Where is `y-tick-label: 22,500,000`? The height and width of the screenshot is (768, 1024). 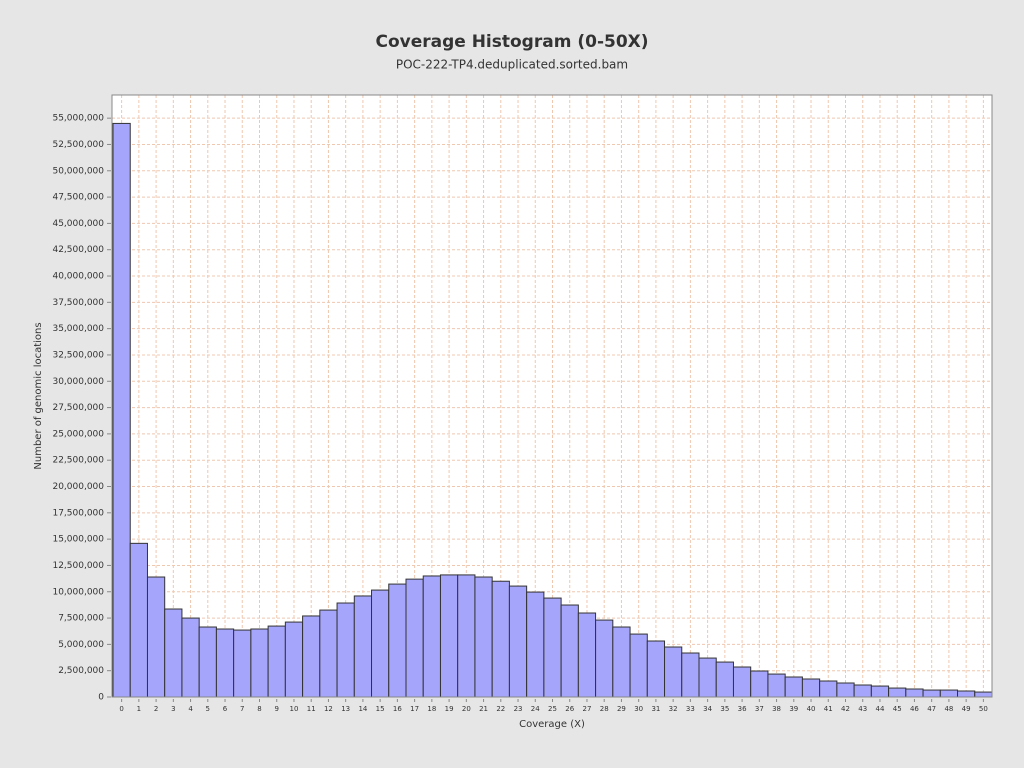 y-tick-label: 22,500,000 is located at coordinates (78, 461).